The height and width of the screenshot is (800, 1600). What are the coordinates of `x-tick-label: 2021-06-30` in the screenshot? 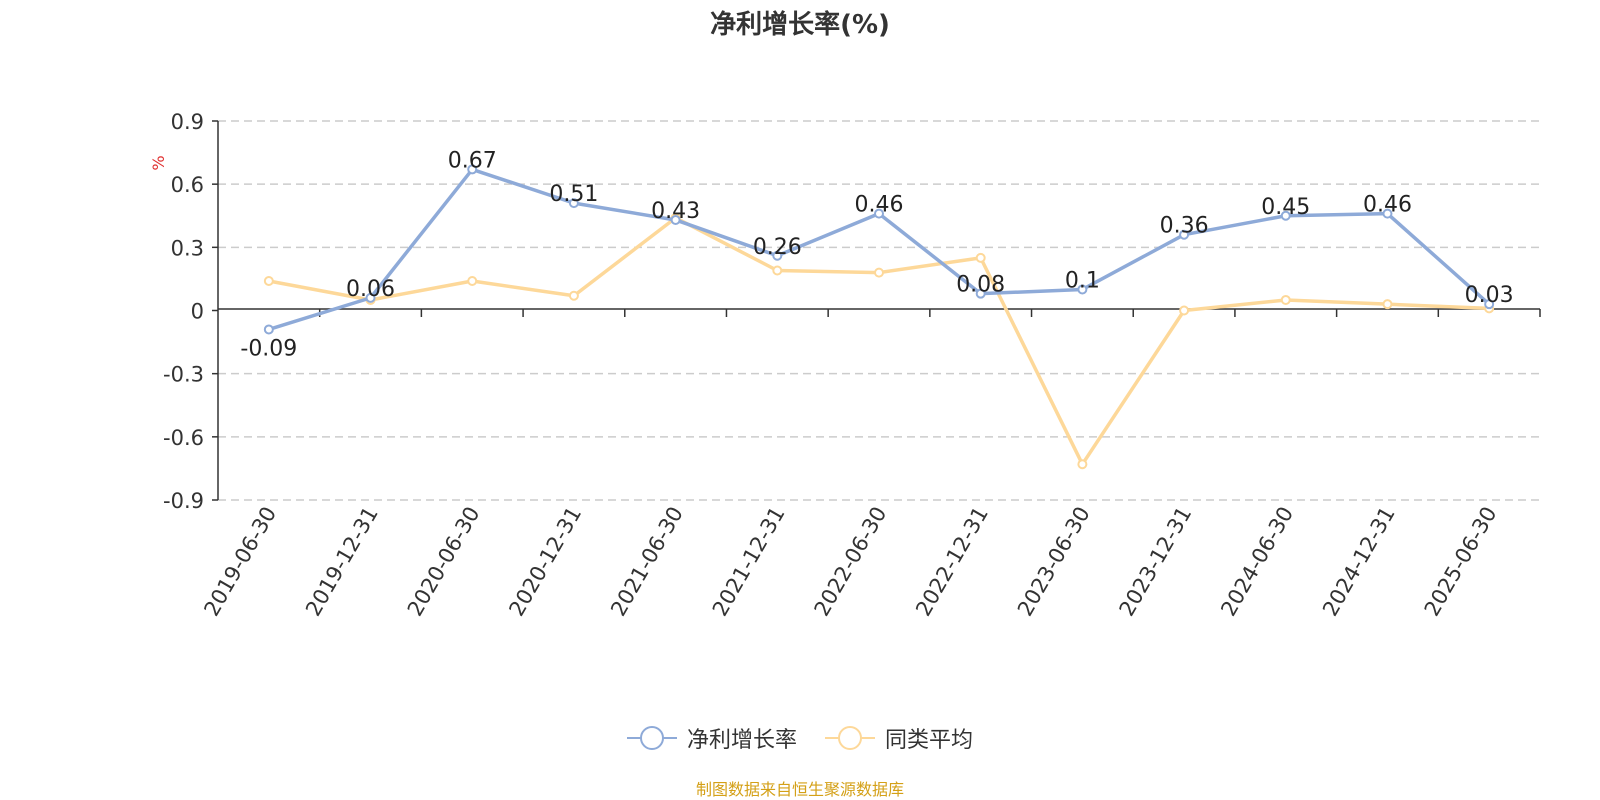 It's located at (647, 562).